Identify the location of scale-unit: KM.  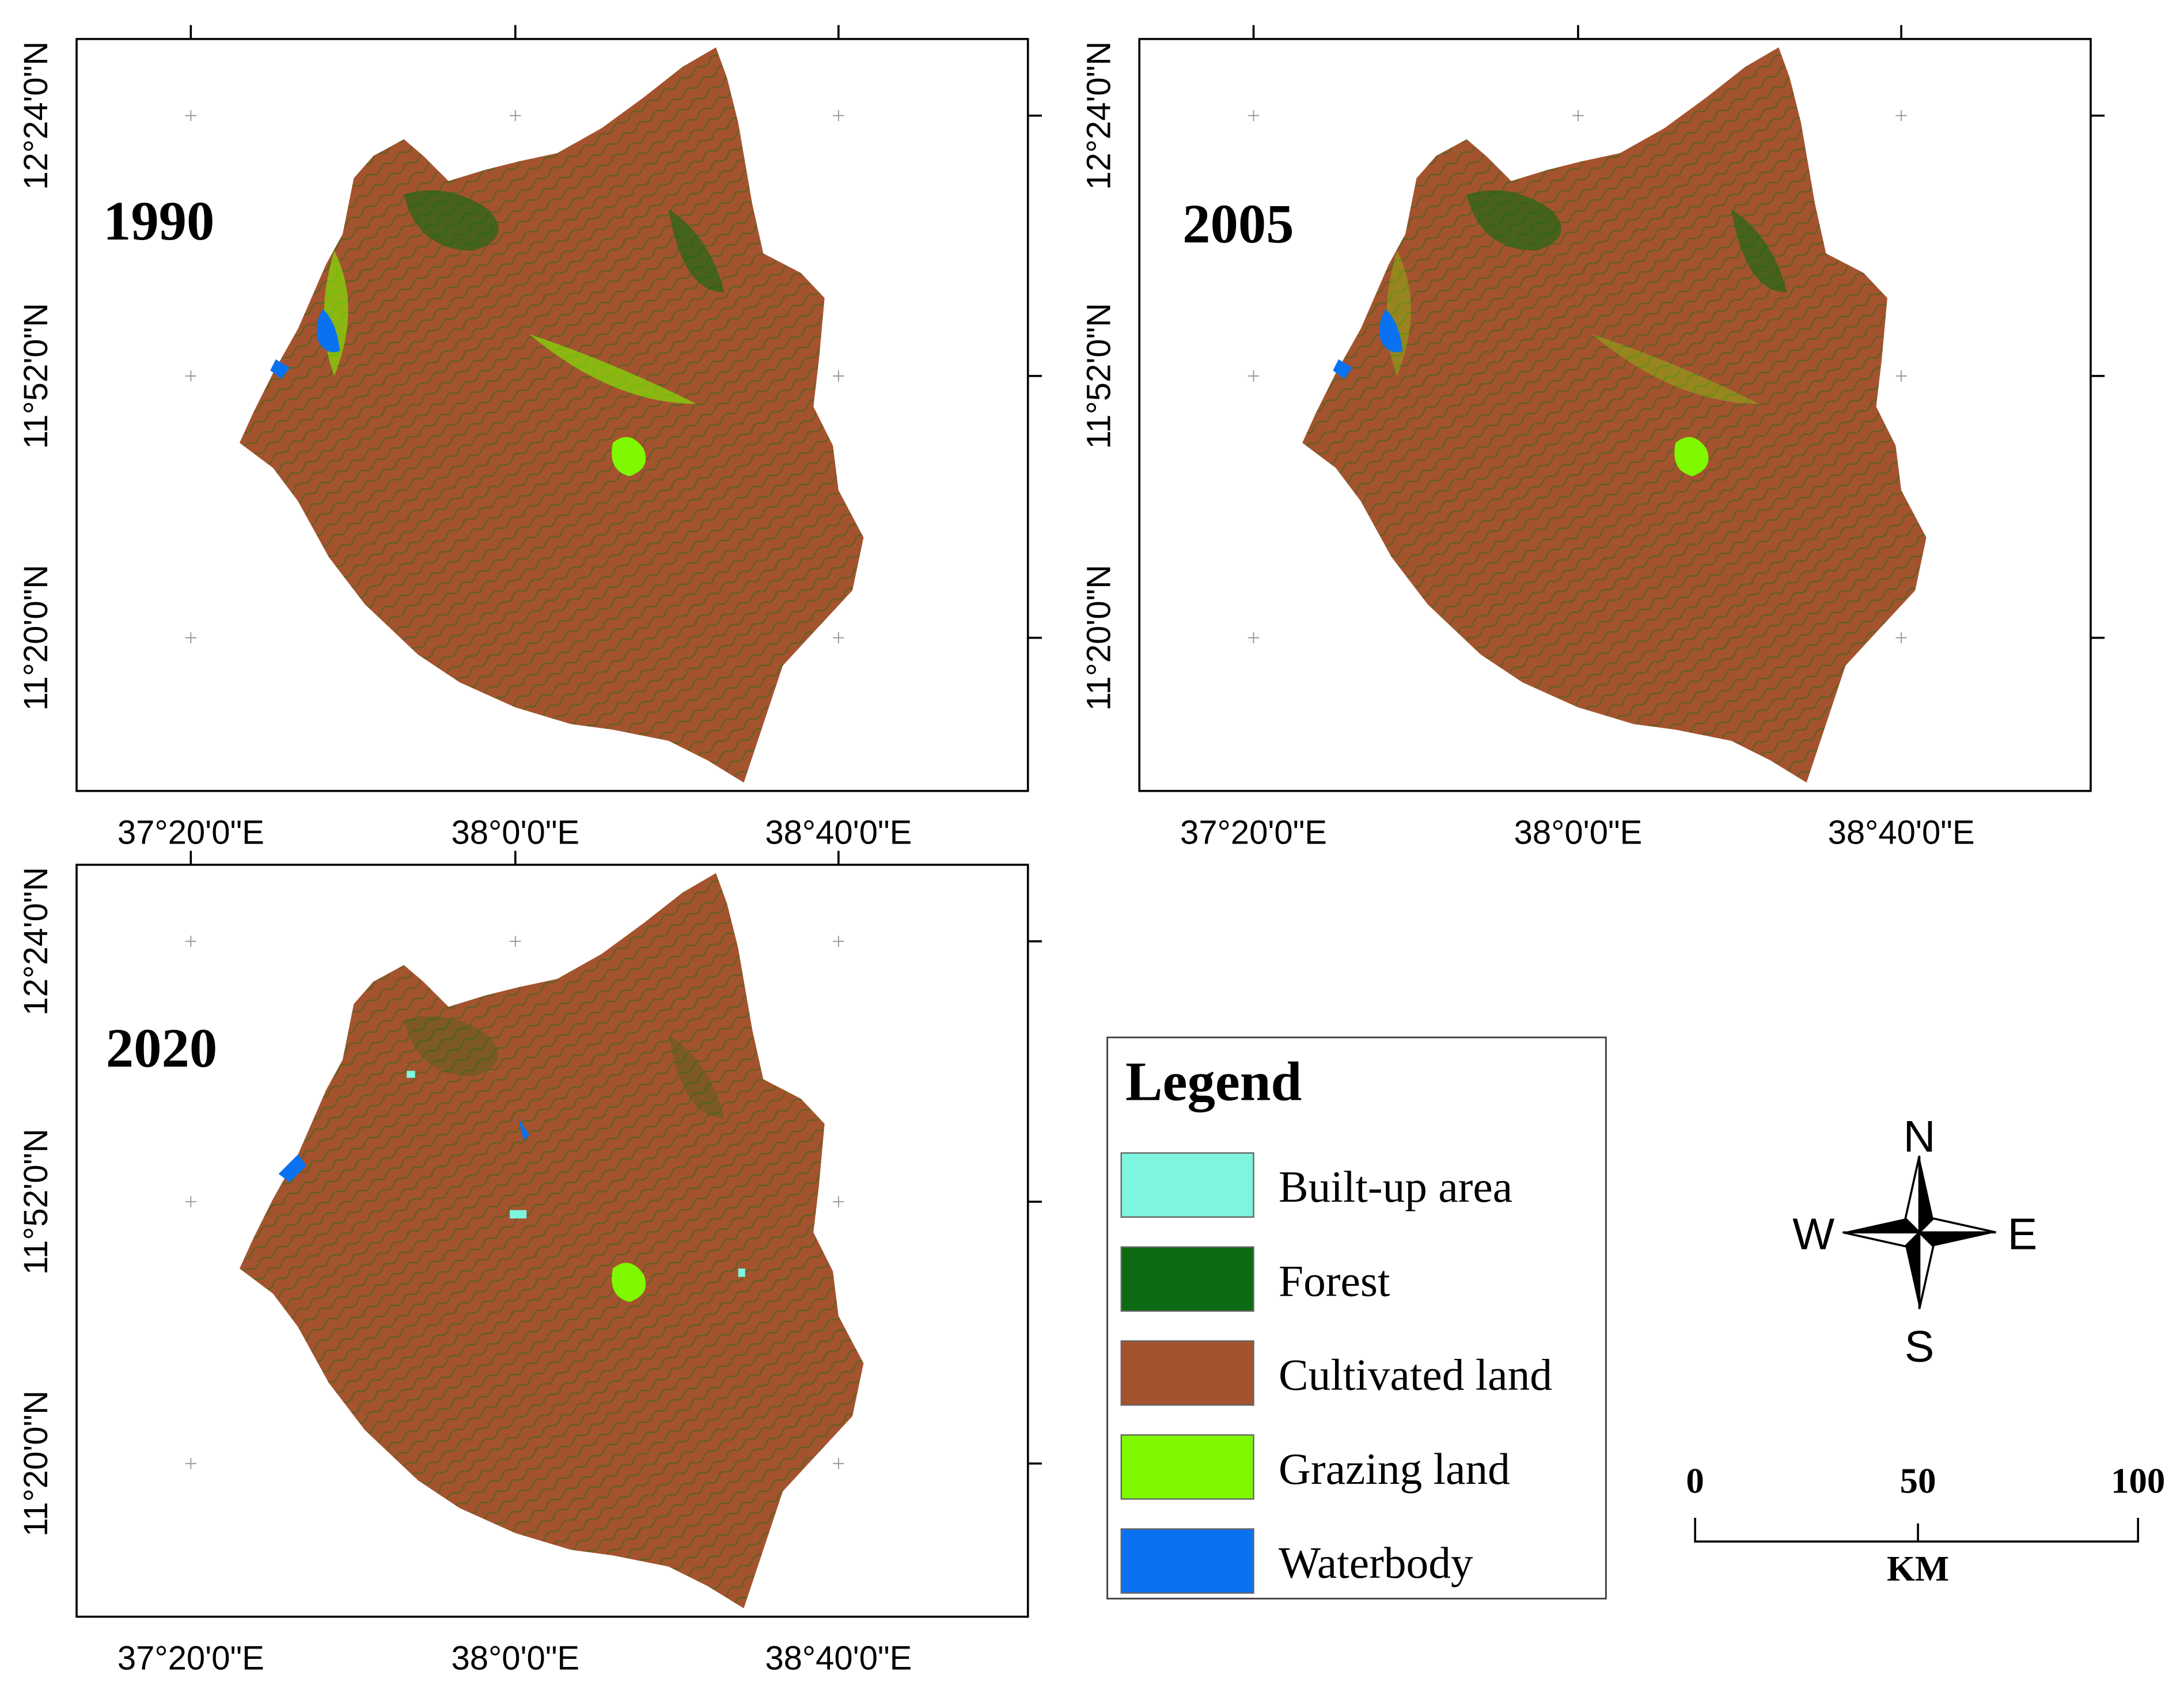
(1918, 1569).